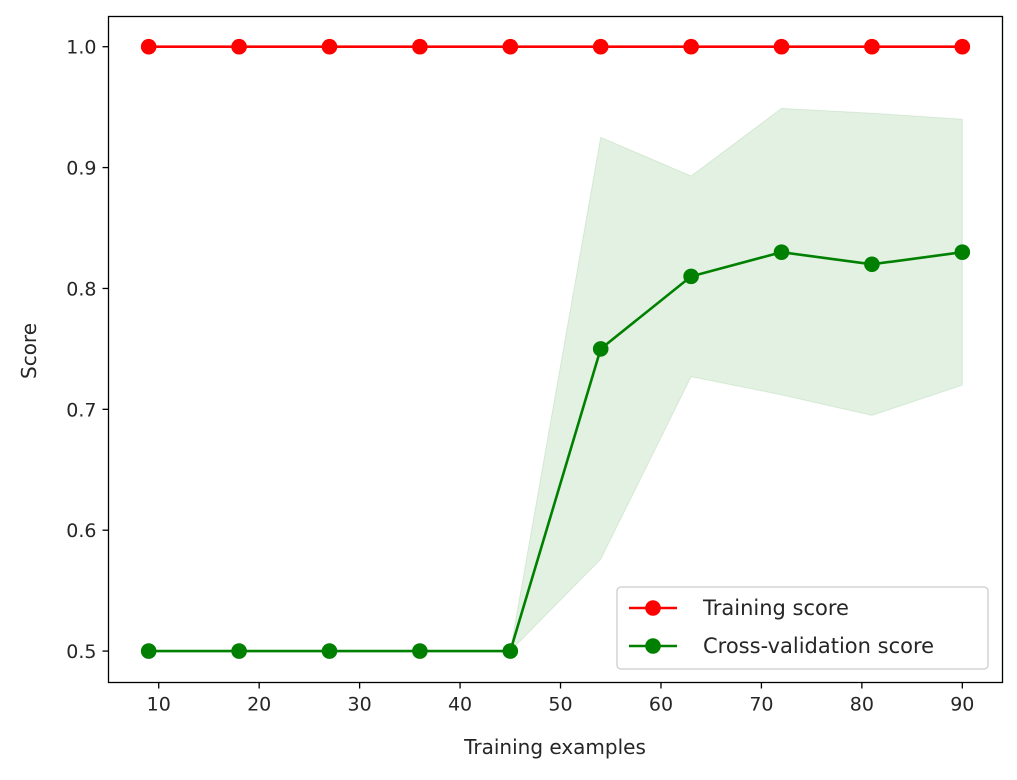 The height and width of the screenshot is (780, 1017). Describe the element at coordinates (818, 646) in the screenshot. I see `legend-label-1: Cross-validation score` at that location.